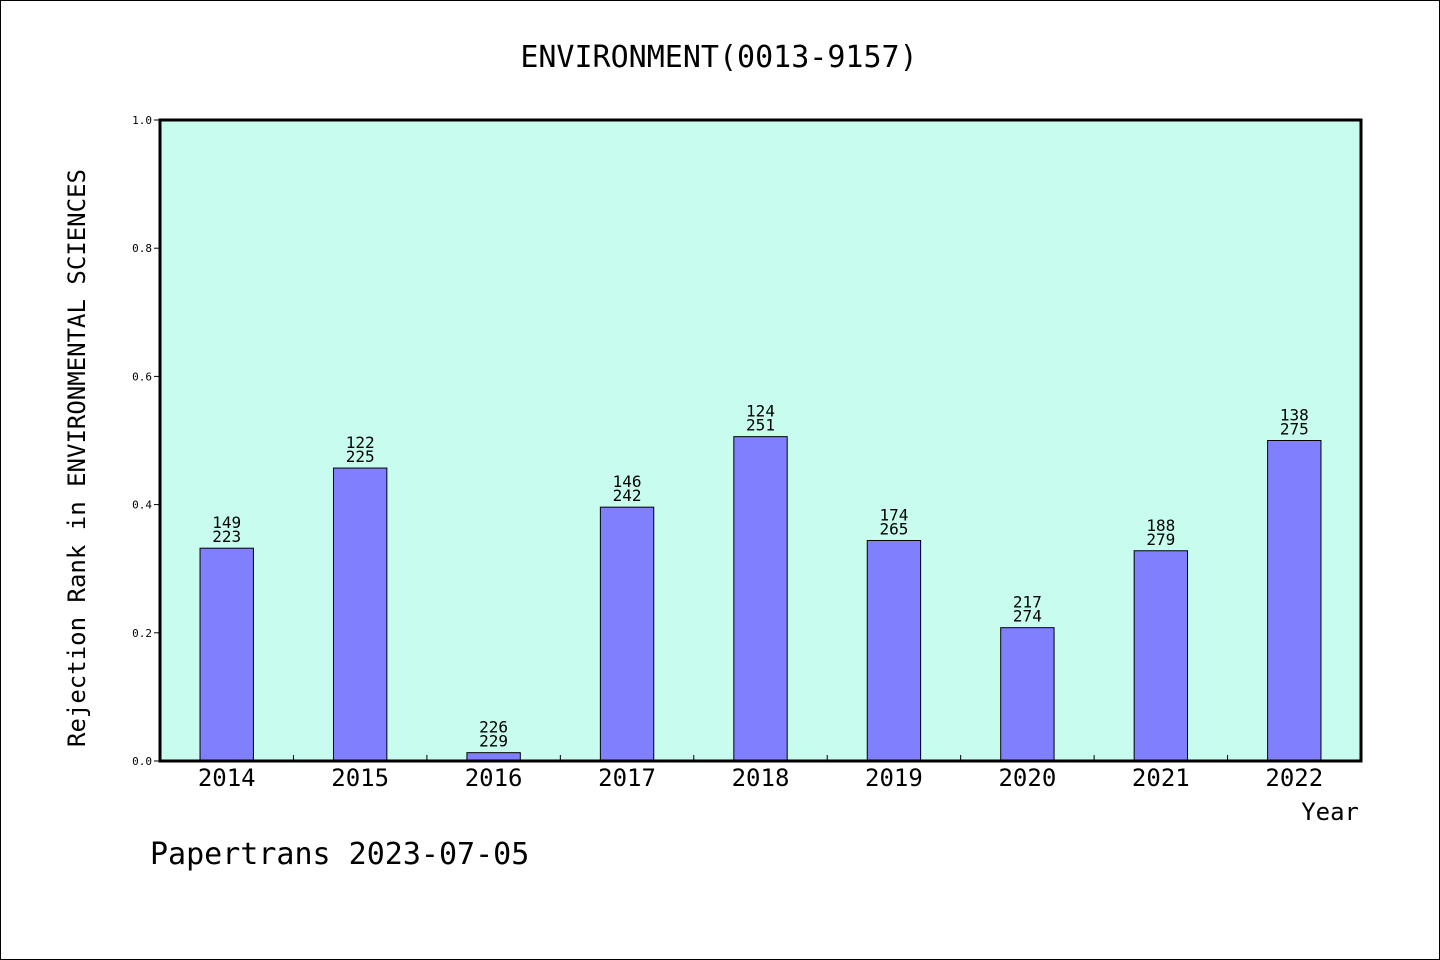 This screenshot has height=960, width=1440. Describe the element at coordinates (360, 456) in the screenshot. I see `bar-label-bottom: 225` at that location.